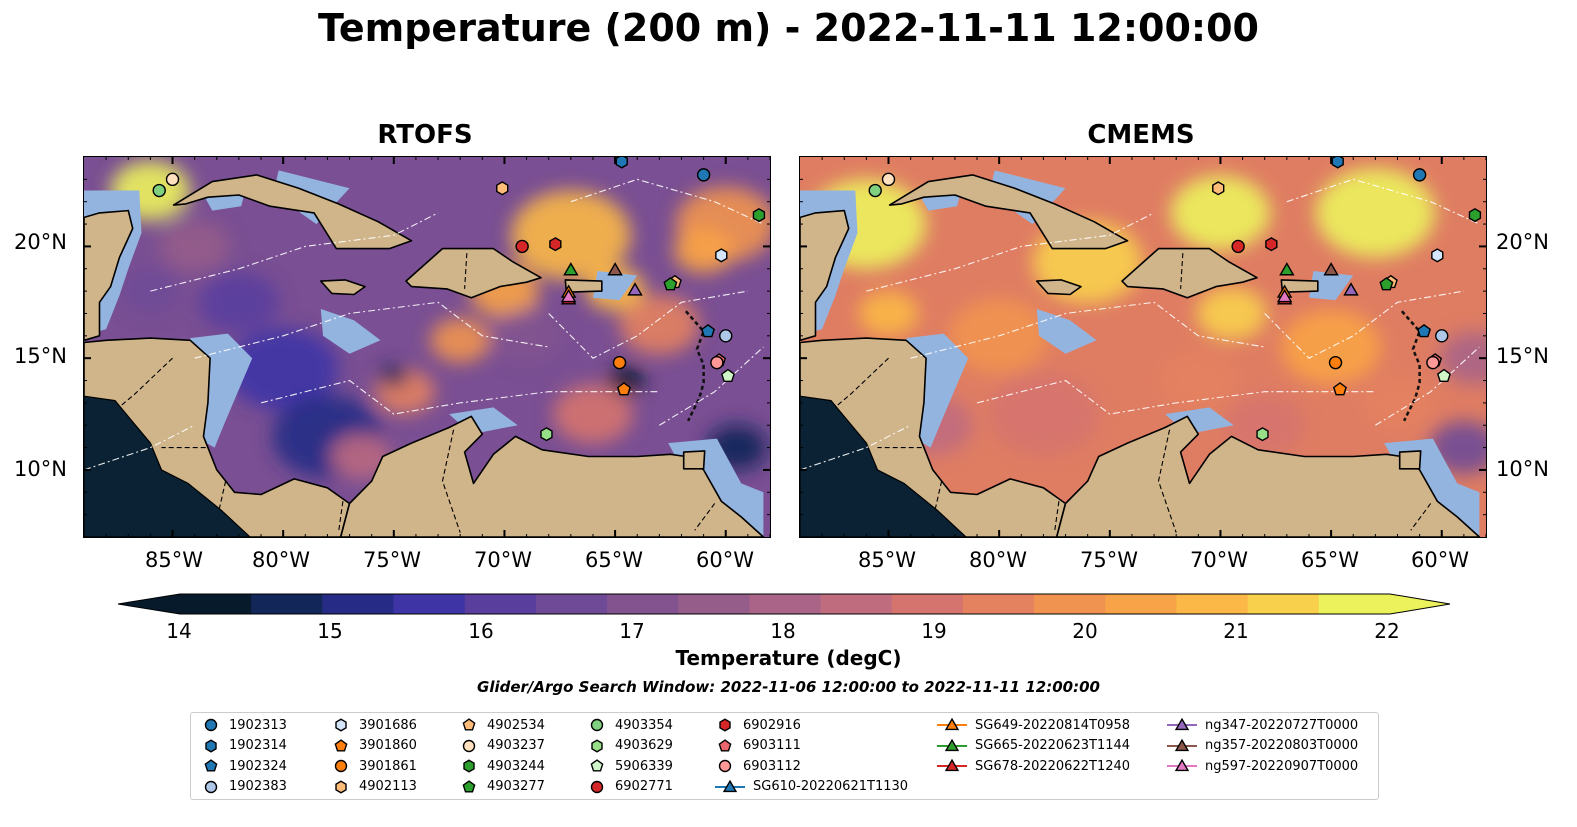  What do you see at coordinates (783, 631) in the screenshot?
I see `colorbar-tick-18: 18` at bounding box center [783, 631].